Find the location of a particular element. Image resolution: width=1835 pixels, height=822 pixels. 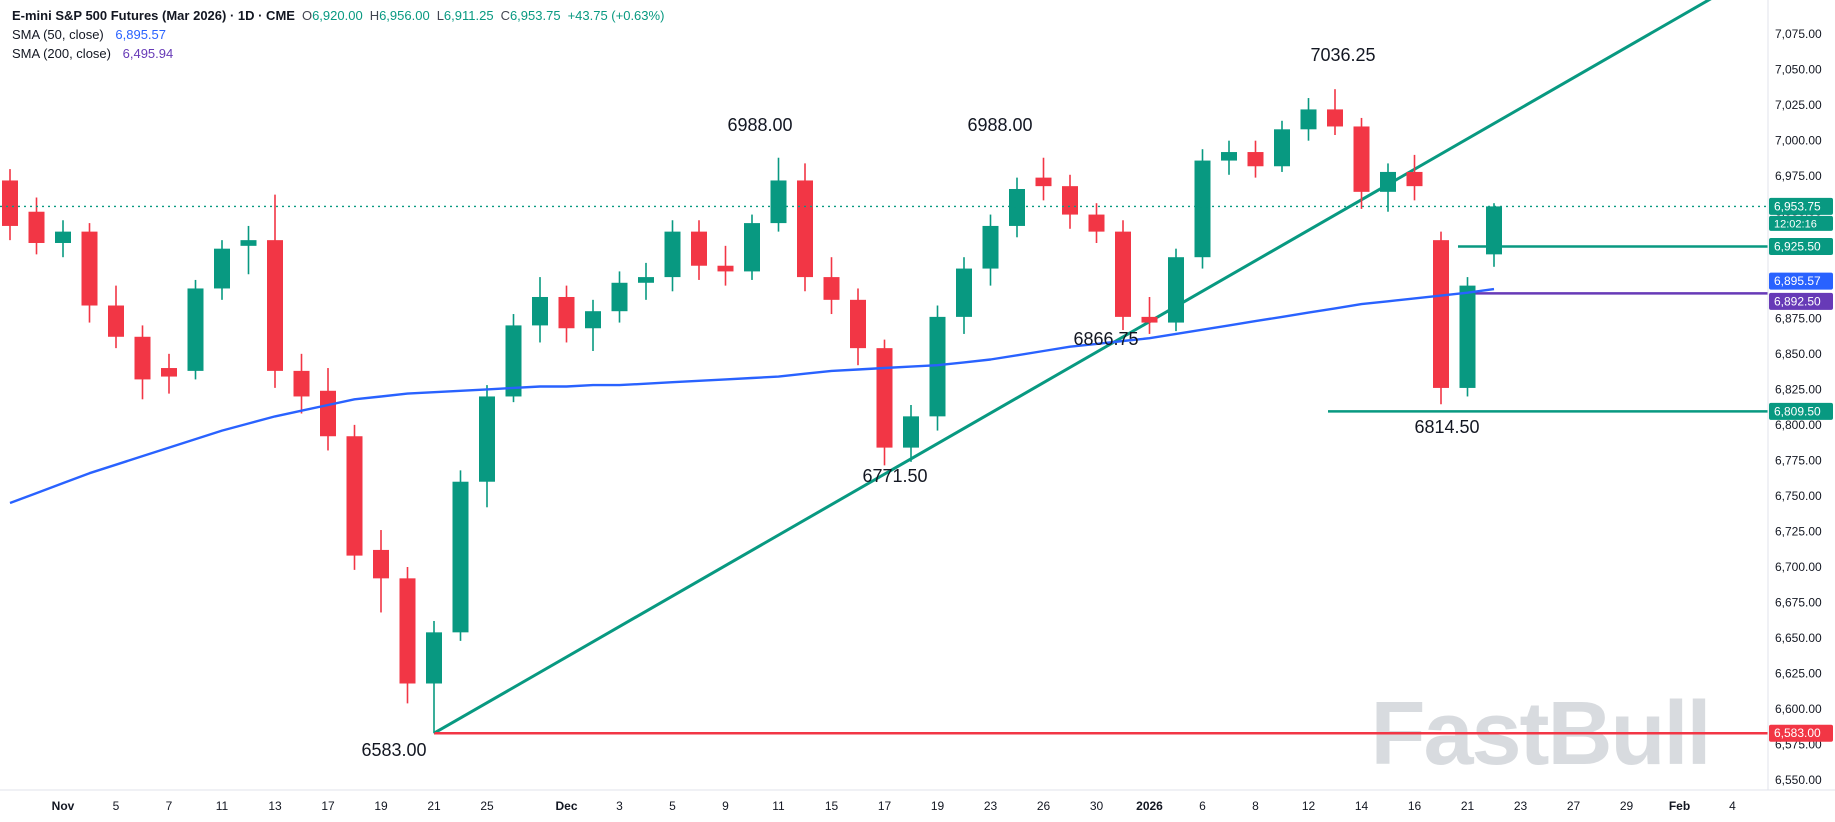

x-tick-label: Feb is located at coordinates (1679, 806).